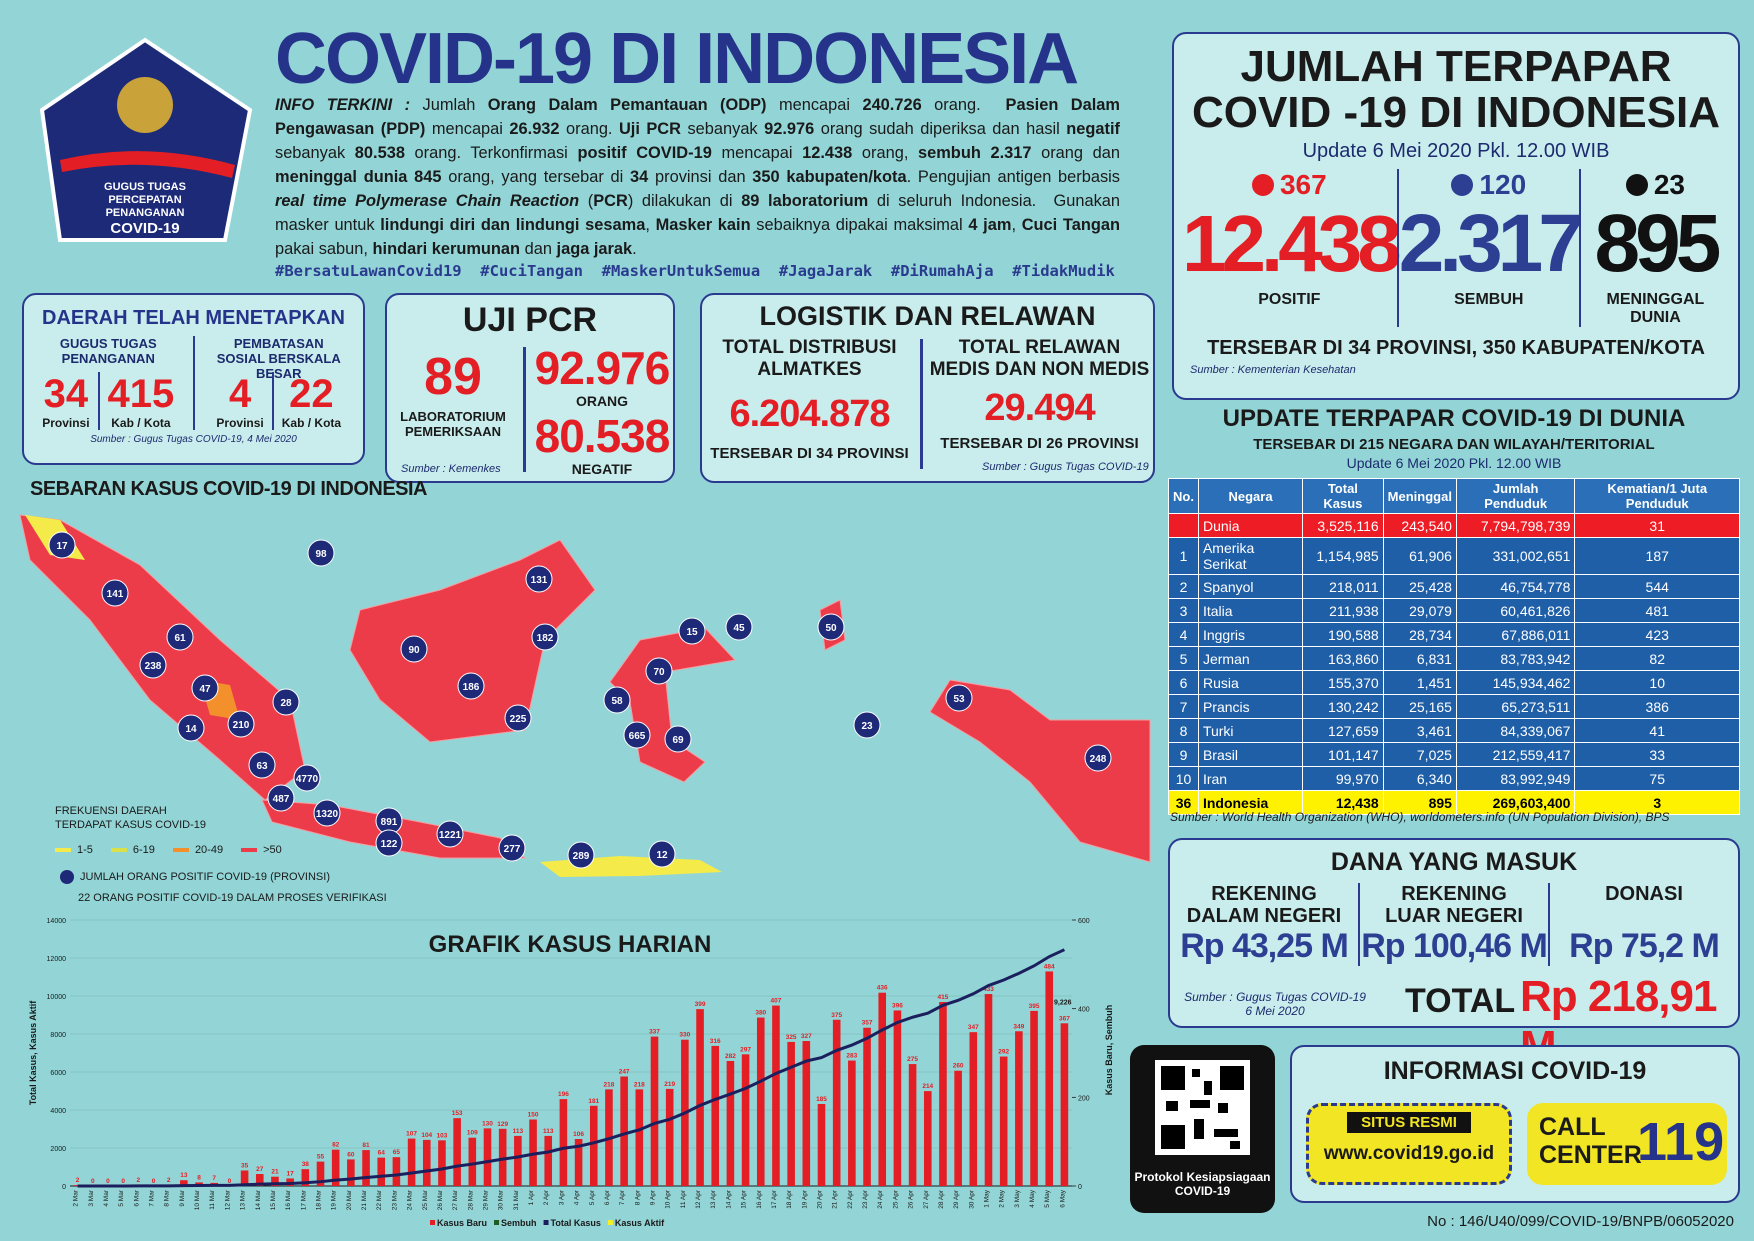 The height and width of the screenshot is (1241, 1754). Describe the element at coordinates (829, 177) in the screenshot. I see `info-segment: 350 kabupaten/kota` at that location.